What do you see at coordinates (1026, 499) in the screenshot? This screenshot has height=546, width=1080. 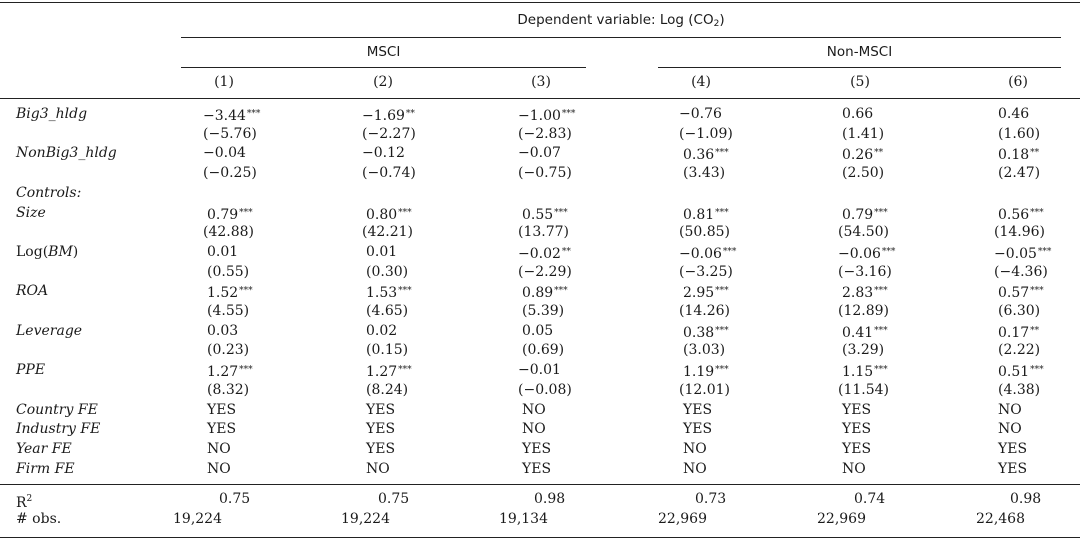 I see `r2-value: 0.98` at bounding box center [1026, 499].